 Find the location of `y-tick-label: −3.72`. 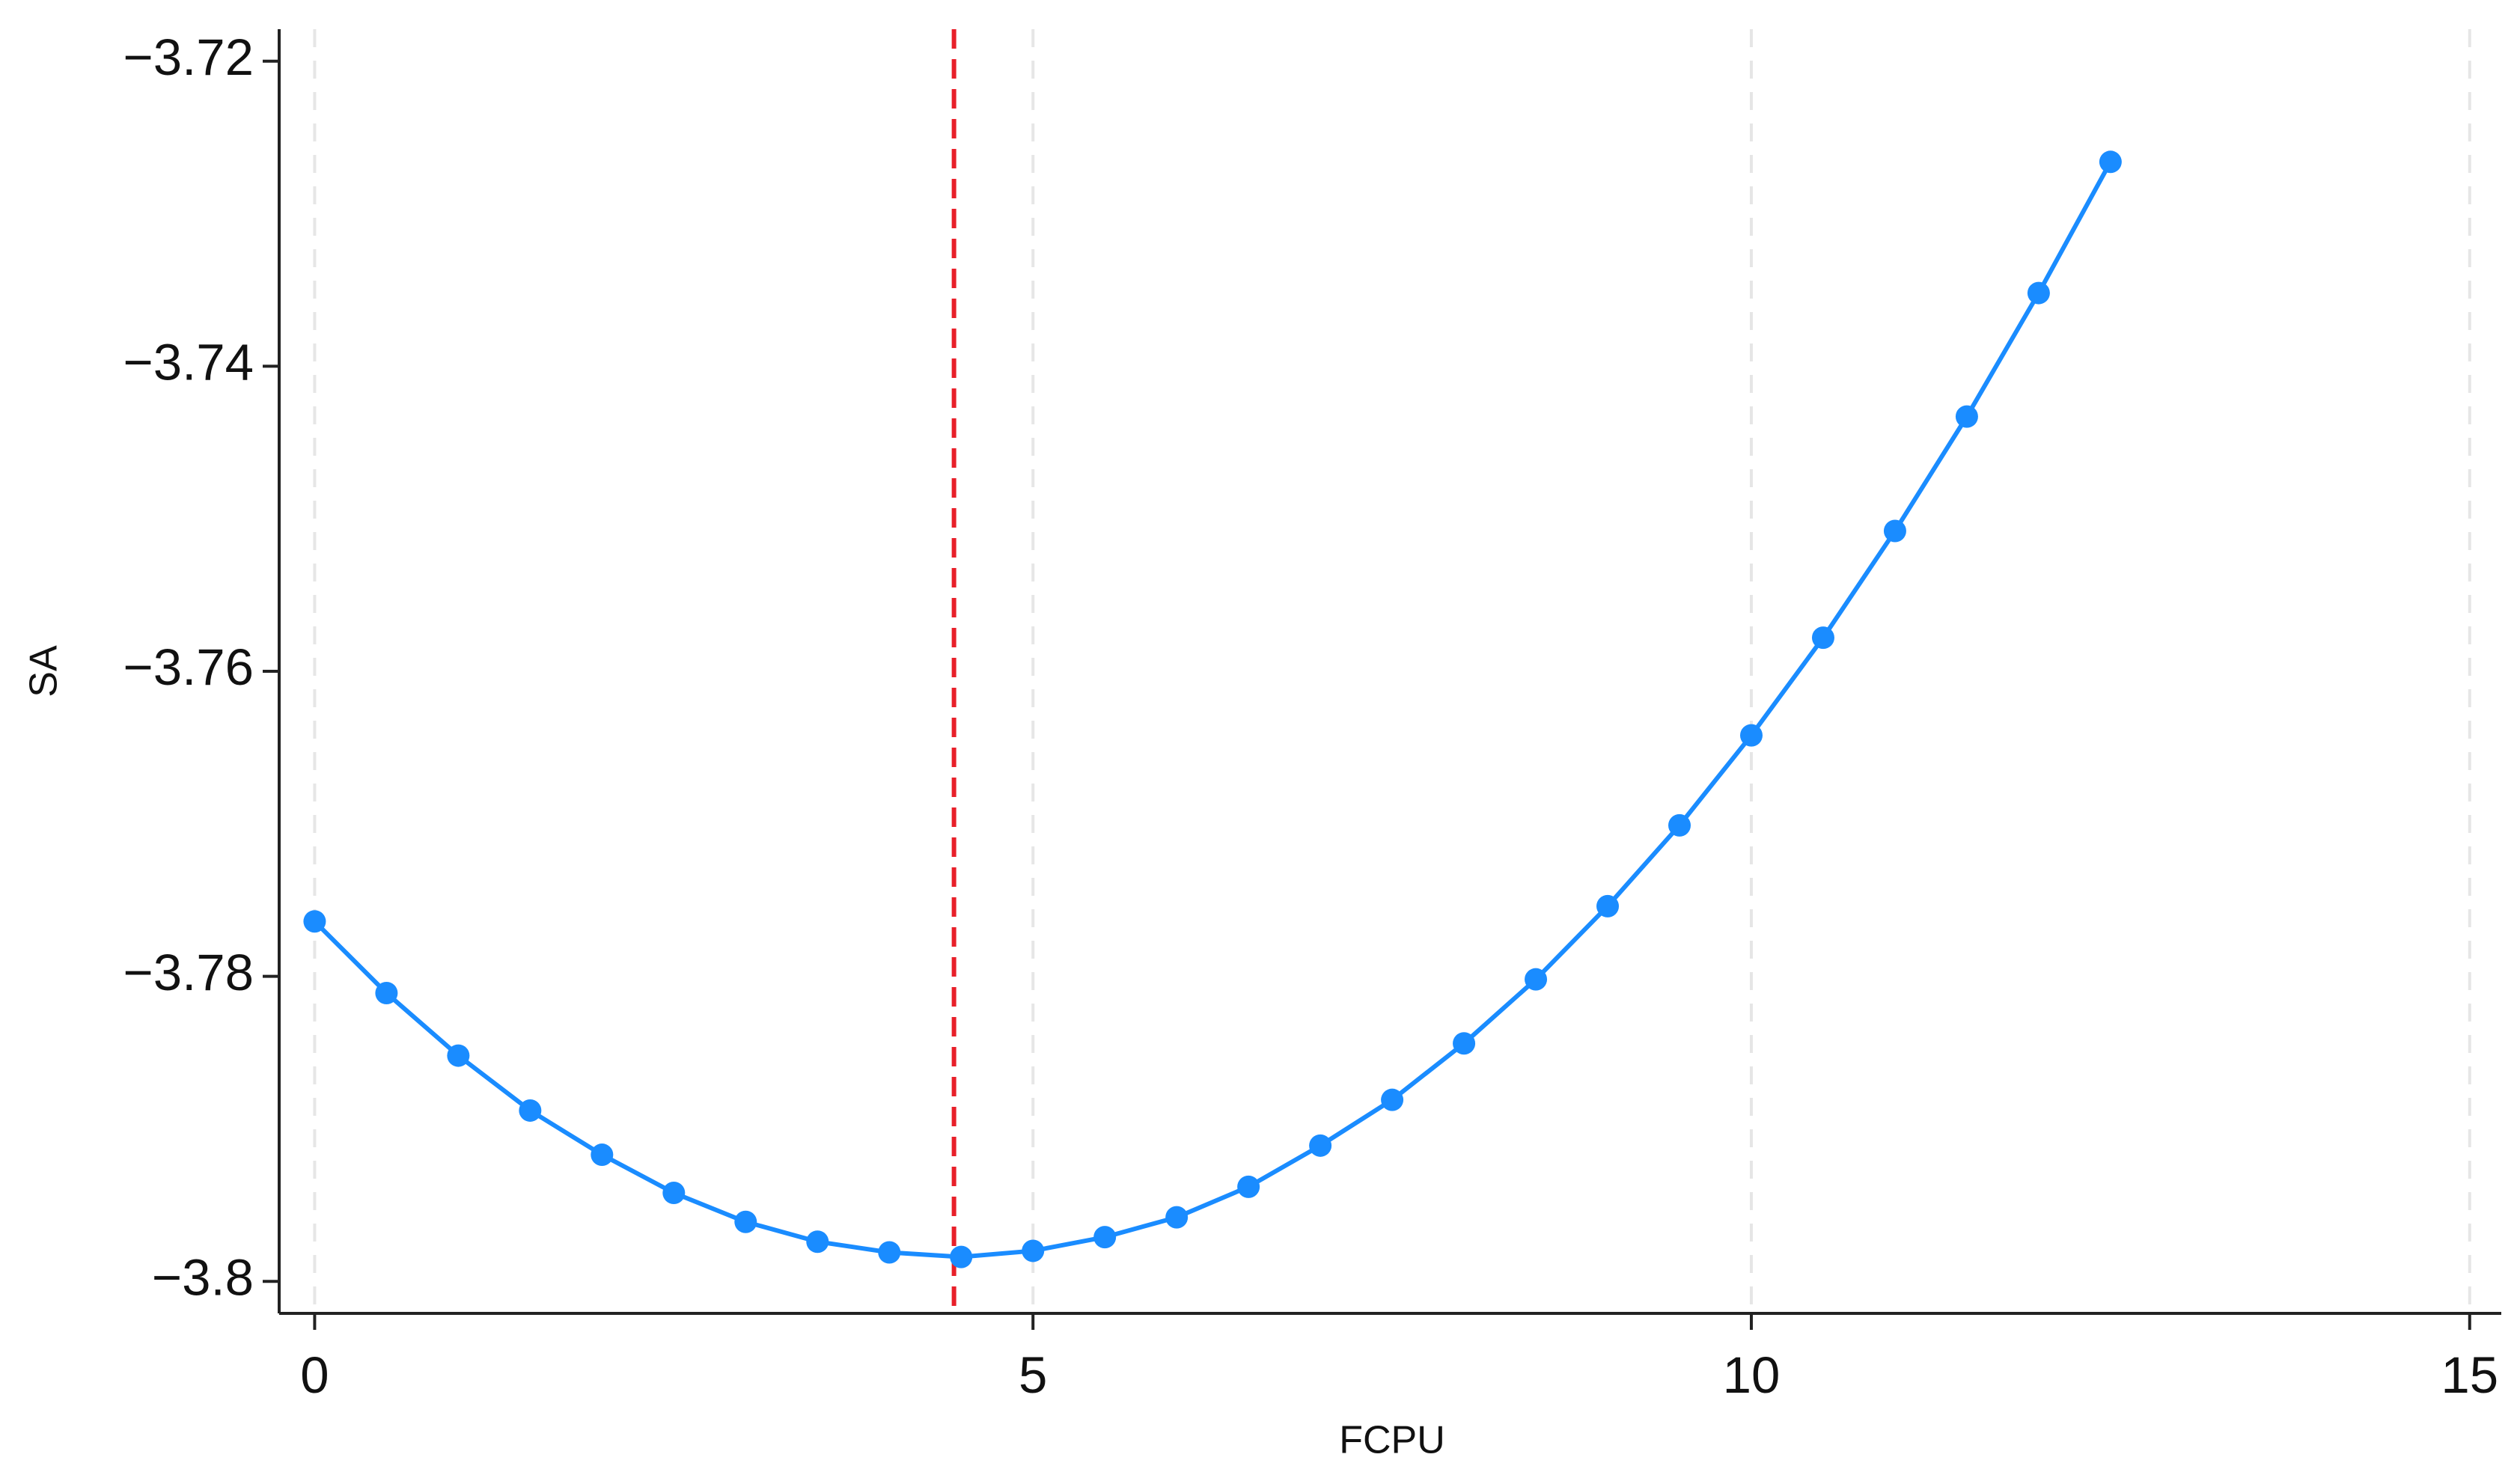

y-tick-label: −3.72 is located at coordinates (188, 57).